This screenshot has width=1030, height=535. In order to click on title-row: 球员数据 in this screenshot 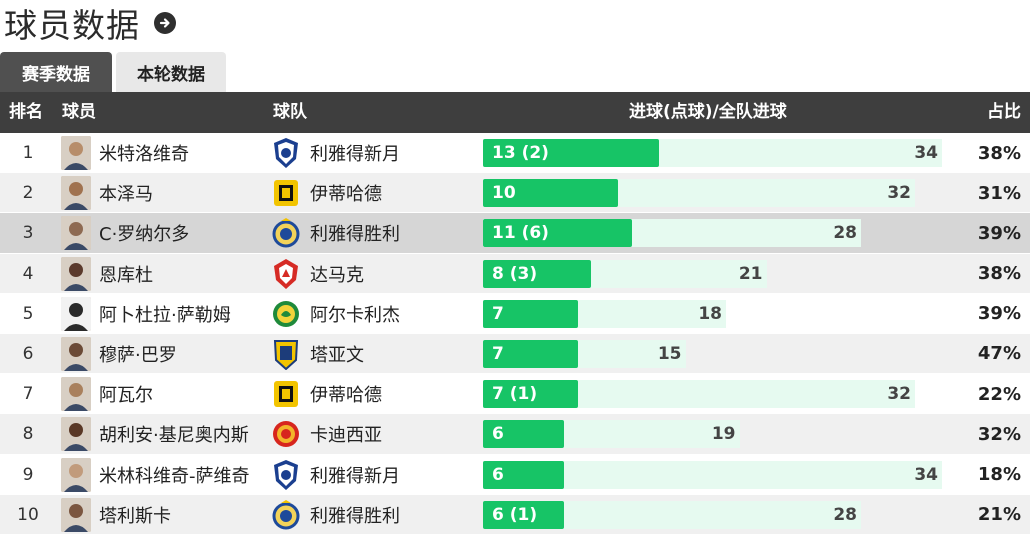, I will do `click(90, 23)`.